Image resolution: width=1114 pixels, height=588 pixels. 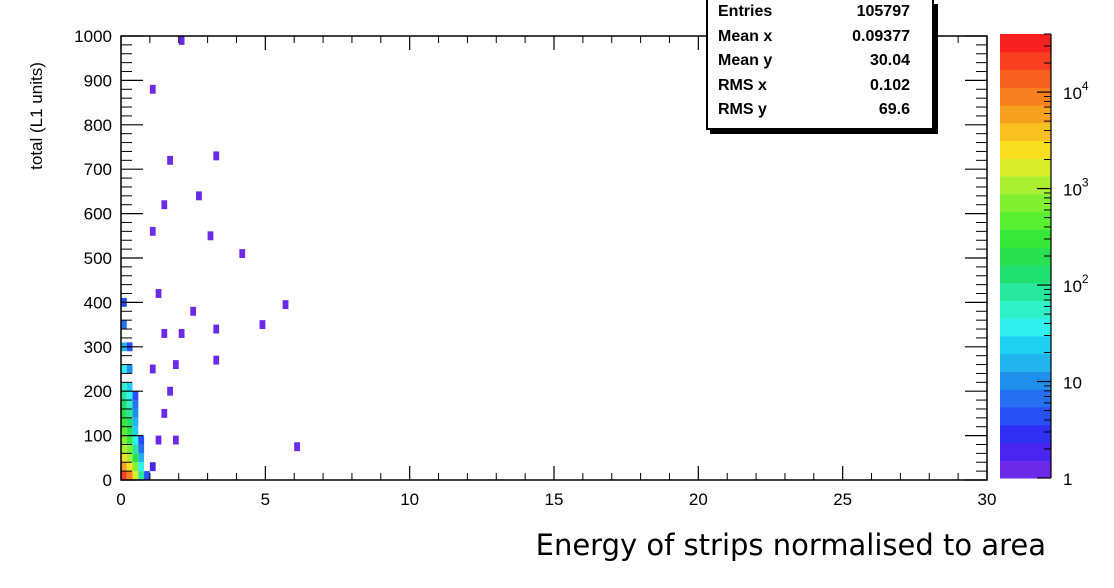 I want to click on colorbar-tick-label: 1, so click(x=1067, y=479).